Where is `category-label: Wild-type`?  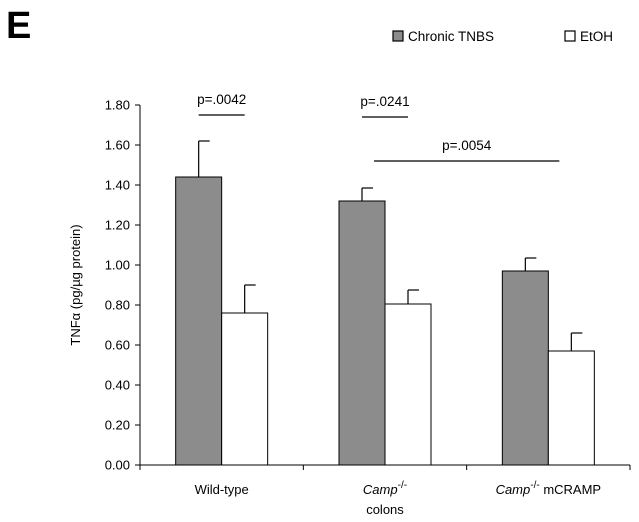
category-label: Wild-type is located at coordinates (222, 489).